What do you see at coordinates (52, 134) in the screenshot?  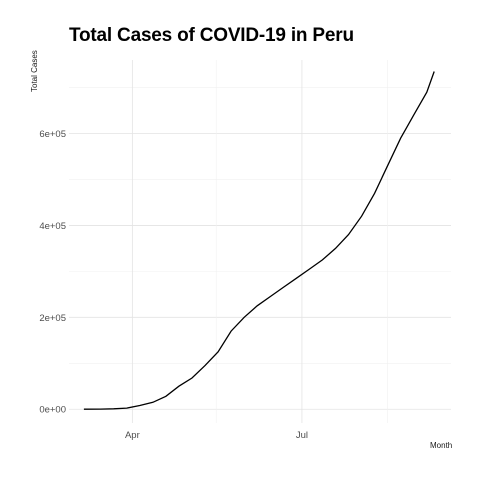 I see `y-tick-label: 6e+05` at bounding box center [52, 134].